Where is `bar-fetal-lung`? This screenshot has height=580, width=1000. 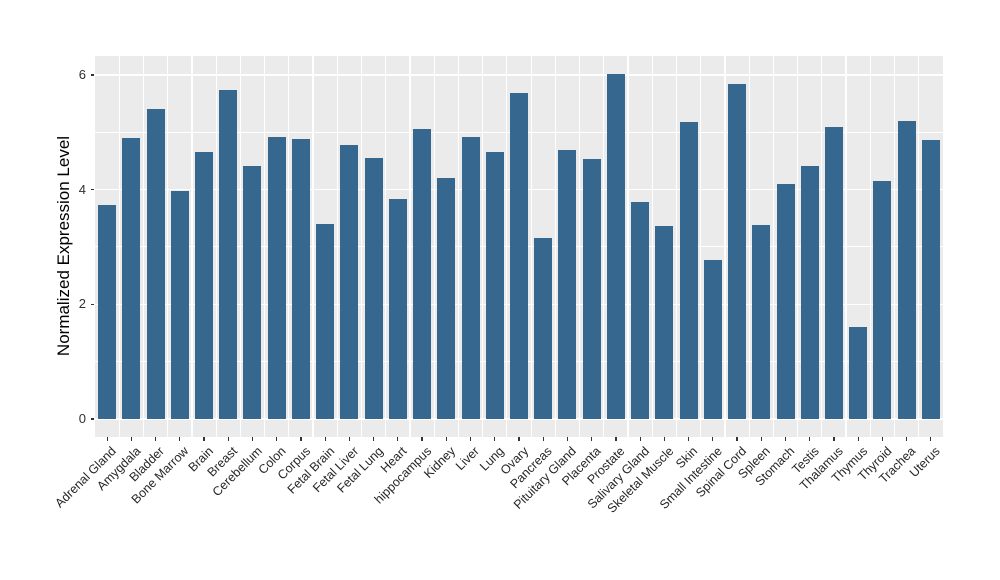
bar-fetal-lung is located at coordinates (373, 288).